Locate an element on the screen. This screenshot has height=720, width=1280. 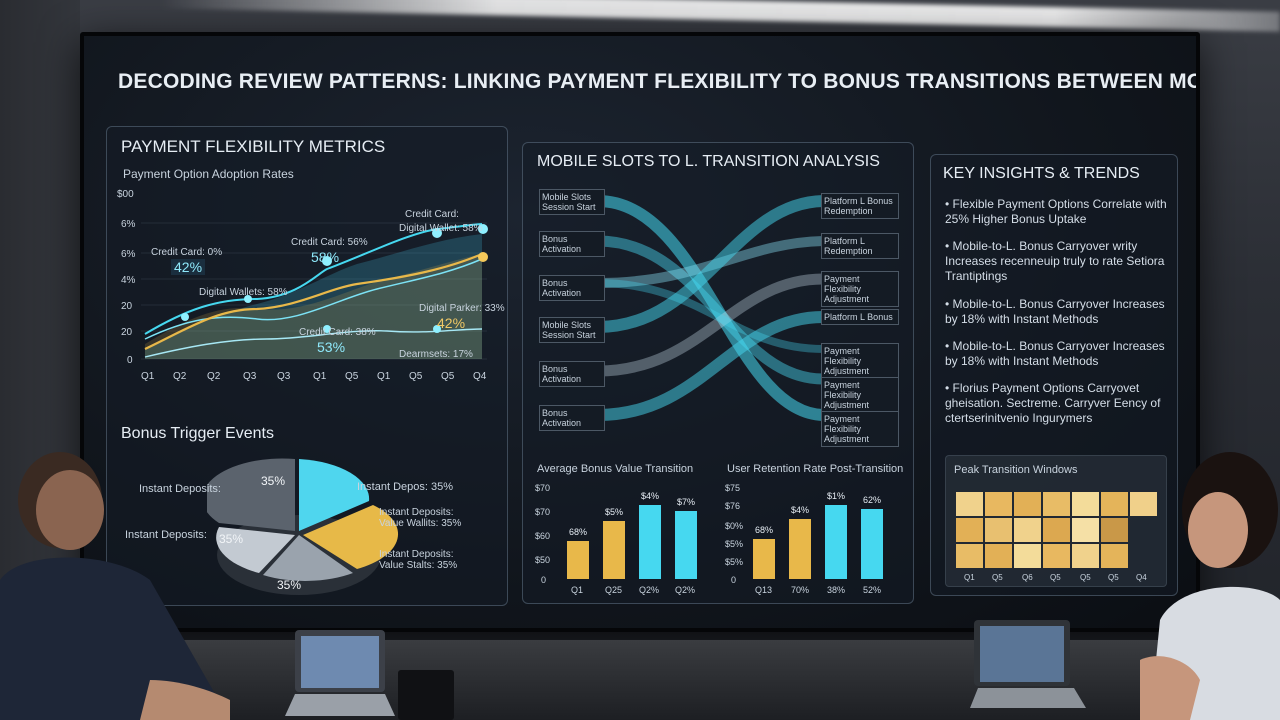
y-tick: $5% is located at coordinates (734, 562).